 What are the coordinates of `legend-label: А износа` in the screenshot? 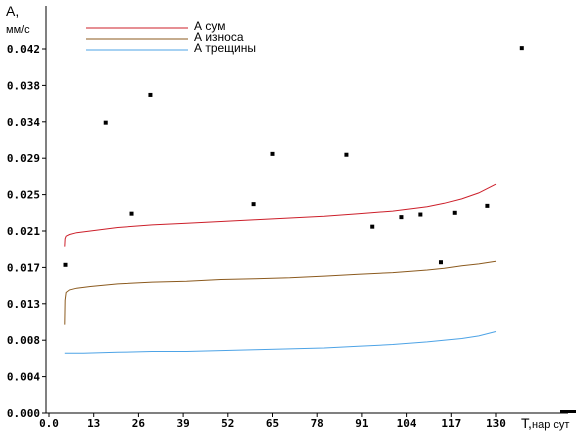 It's located at (219, 37).